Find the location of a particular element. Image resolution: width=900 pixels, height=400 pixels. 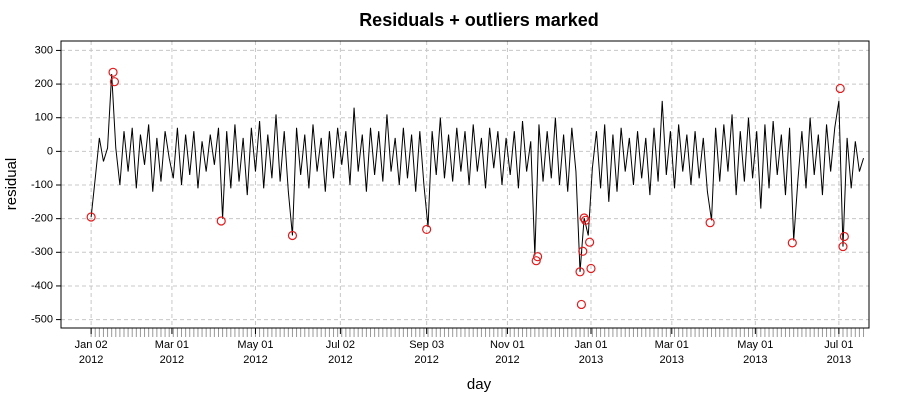

y-tick-label: -400 is located at coordinates (42, 286).